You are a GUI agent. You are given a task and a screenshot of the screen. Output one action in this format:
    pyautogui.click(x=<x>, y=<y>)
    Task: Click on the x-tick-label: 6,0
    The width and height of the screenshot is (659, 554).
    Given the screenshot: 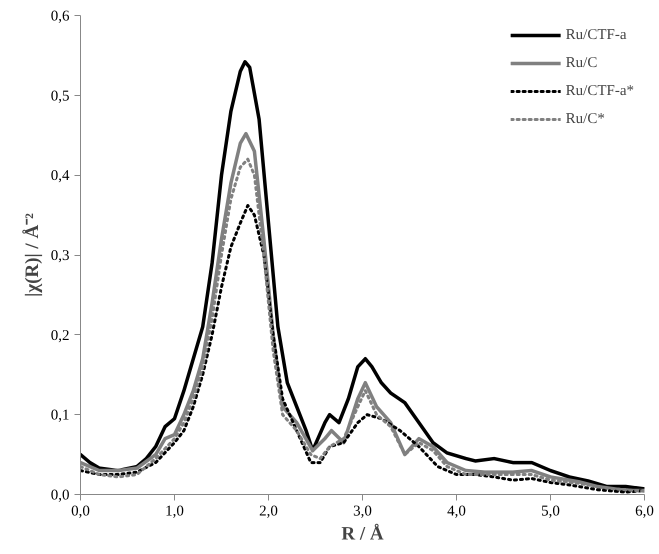 What is the action you would take?
    pyautogui.click(x=644, y=512)
    